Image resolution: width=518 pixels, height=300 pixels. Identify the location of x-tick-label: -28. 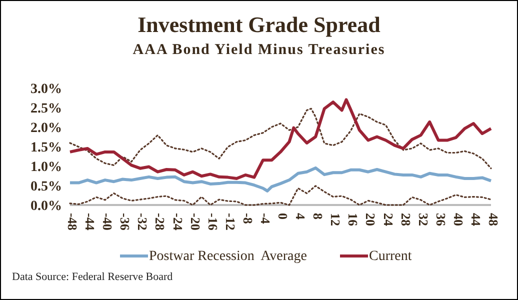
(160, 222).